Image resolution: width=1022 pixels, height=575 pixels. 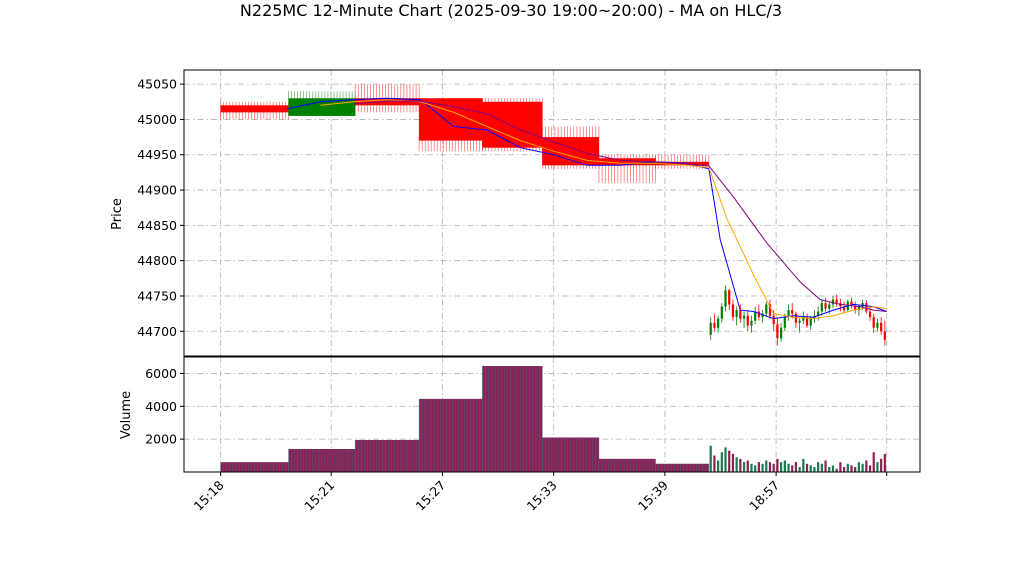 What do you see at coordinates (553, 419) in the screenshot?
I see `volume-bars` at bounding box center [553, 419].